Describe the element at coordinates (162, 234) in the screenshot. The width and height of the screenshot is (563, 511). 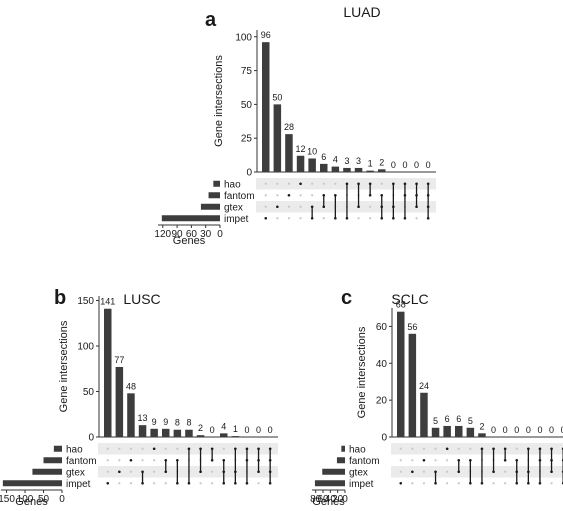
I see `set-size-tick-label: 120` at that location.